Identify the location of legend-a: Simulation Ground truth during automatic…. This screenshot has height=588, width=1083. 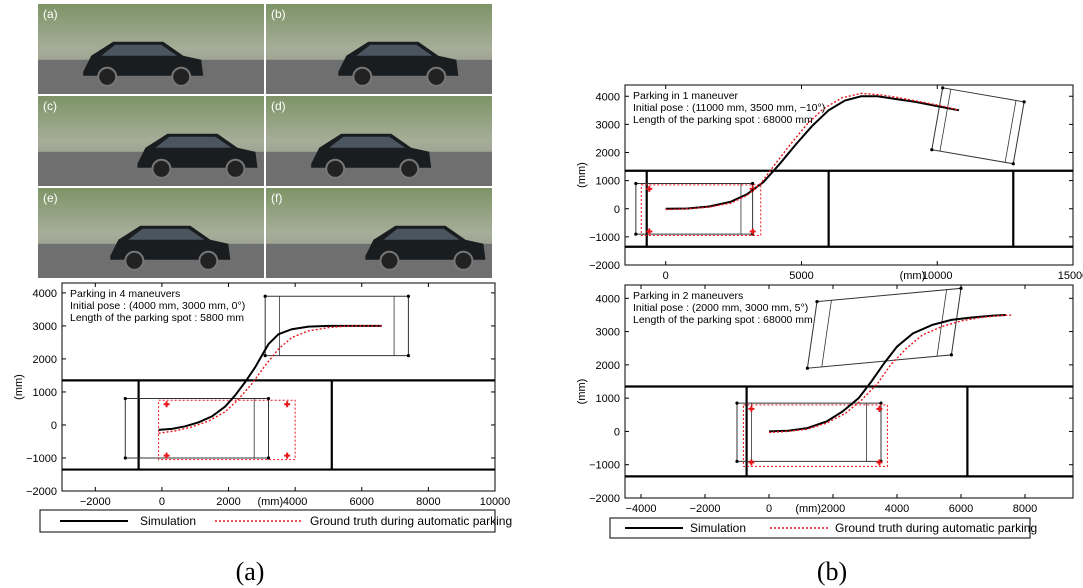
(275, 521).